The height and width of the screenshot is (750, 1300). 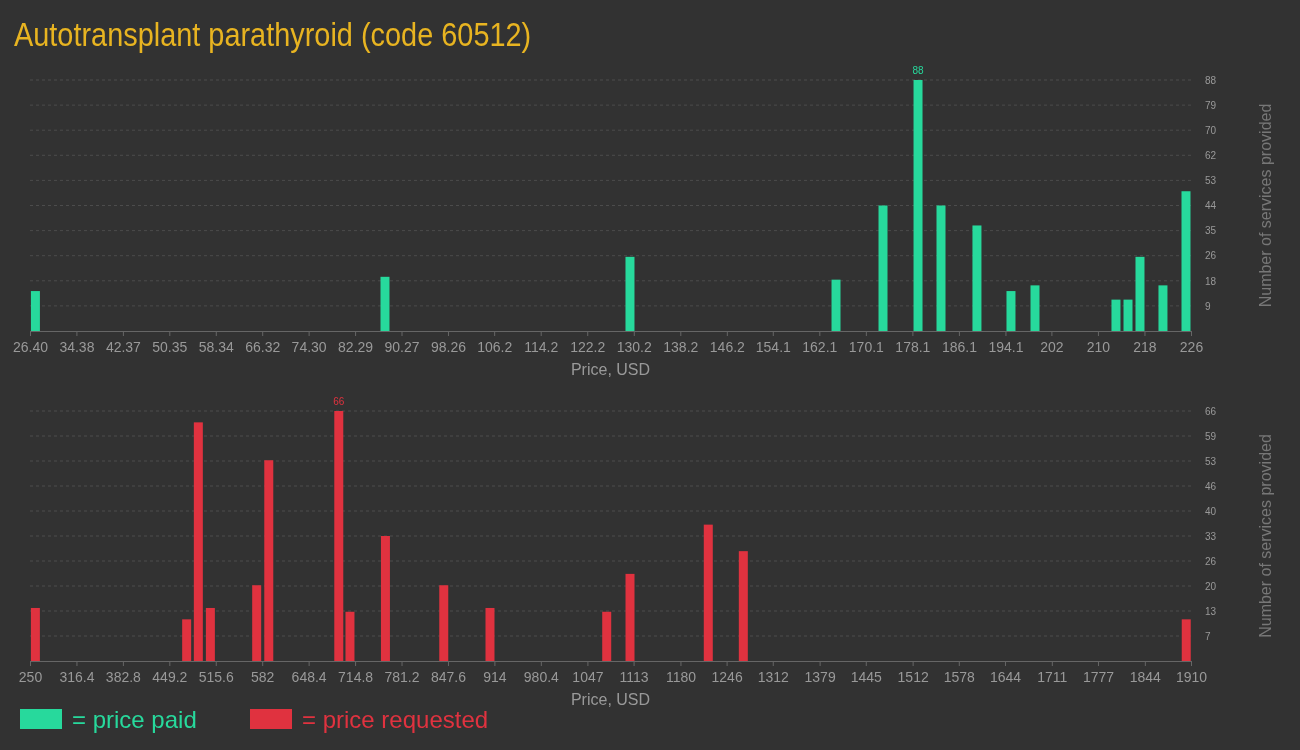 What do you see at coordinates (1211, 231) in the screenshot?
I see `y-tick-label: 35` at bounding box center [1211, 231].